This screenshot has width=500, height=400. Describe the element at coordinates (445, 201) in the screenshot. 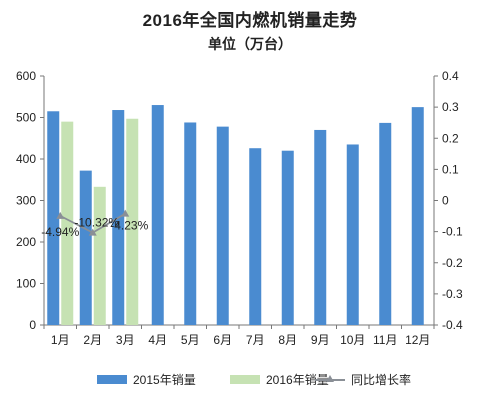

I see `y2-tick-label: 0` at that location.